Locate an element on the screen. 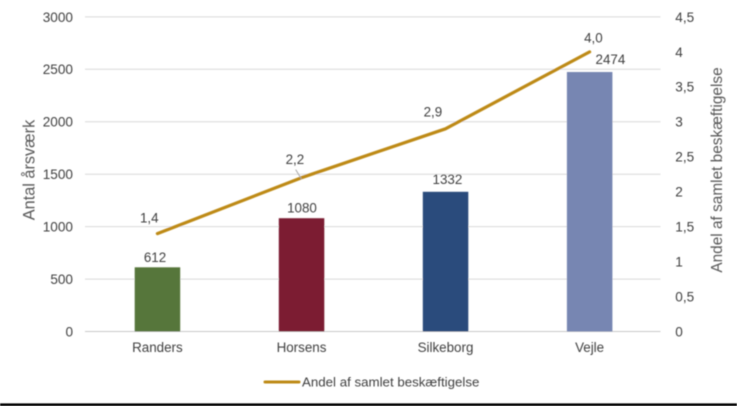  svg-text: 1,4 is located at coordinates (149, 218).